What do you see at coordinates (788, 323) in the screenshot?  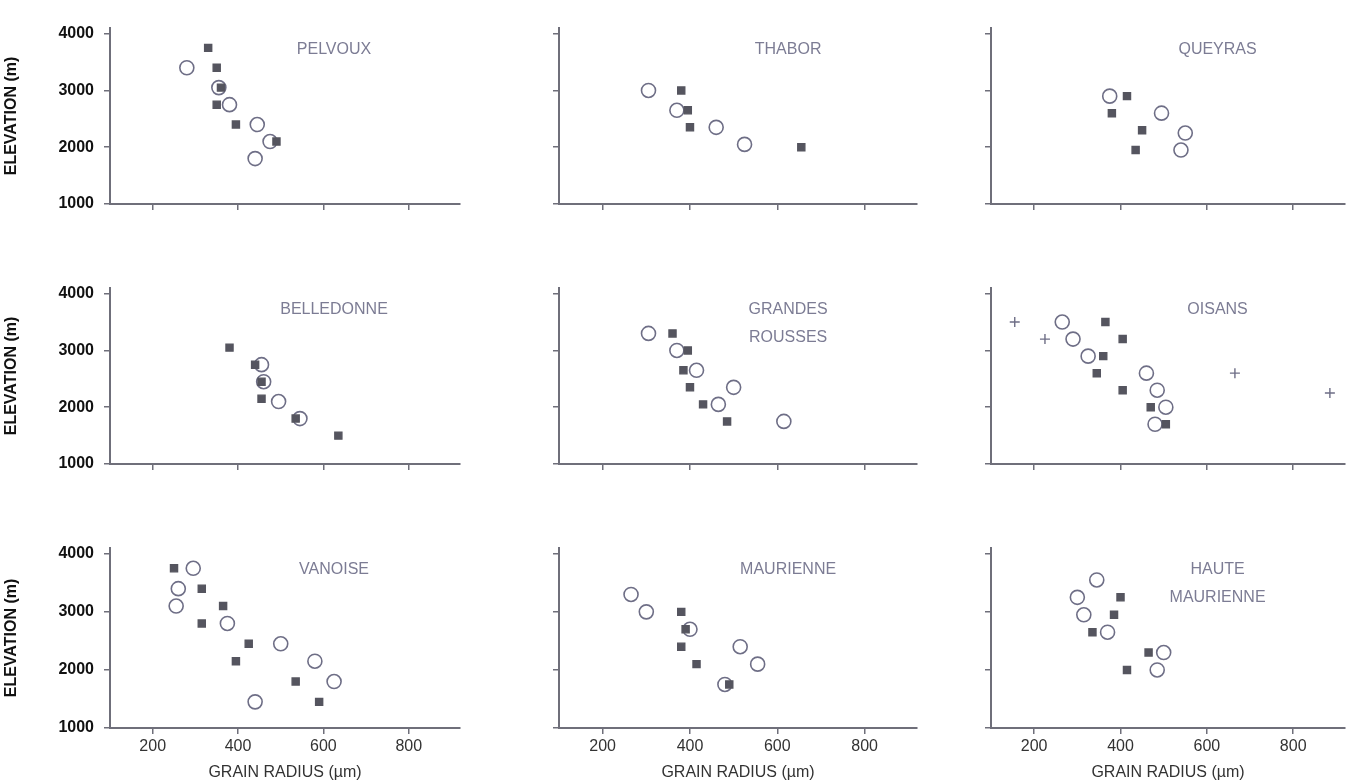 I see `text: GRANDES ROUSSES` at bounding box center [788, 323].